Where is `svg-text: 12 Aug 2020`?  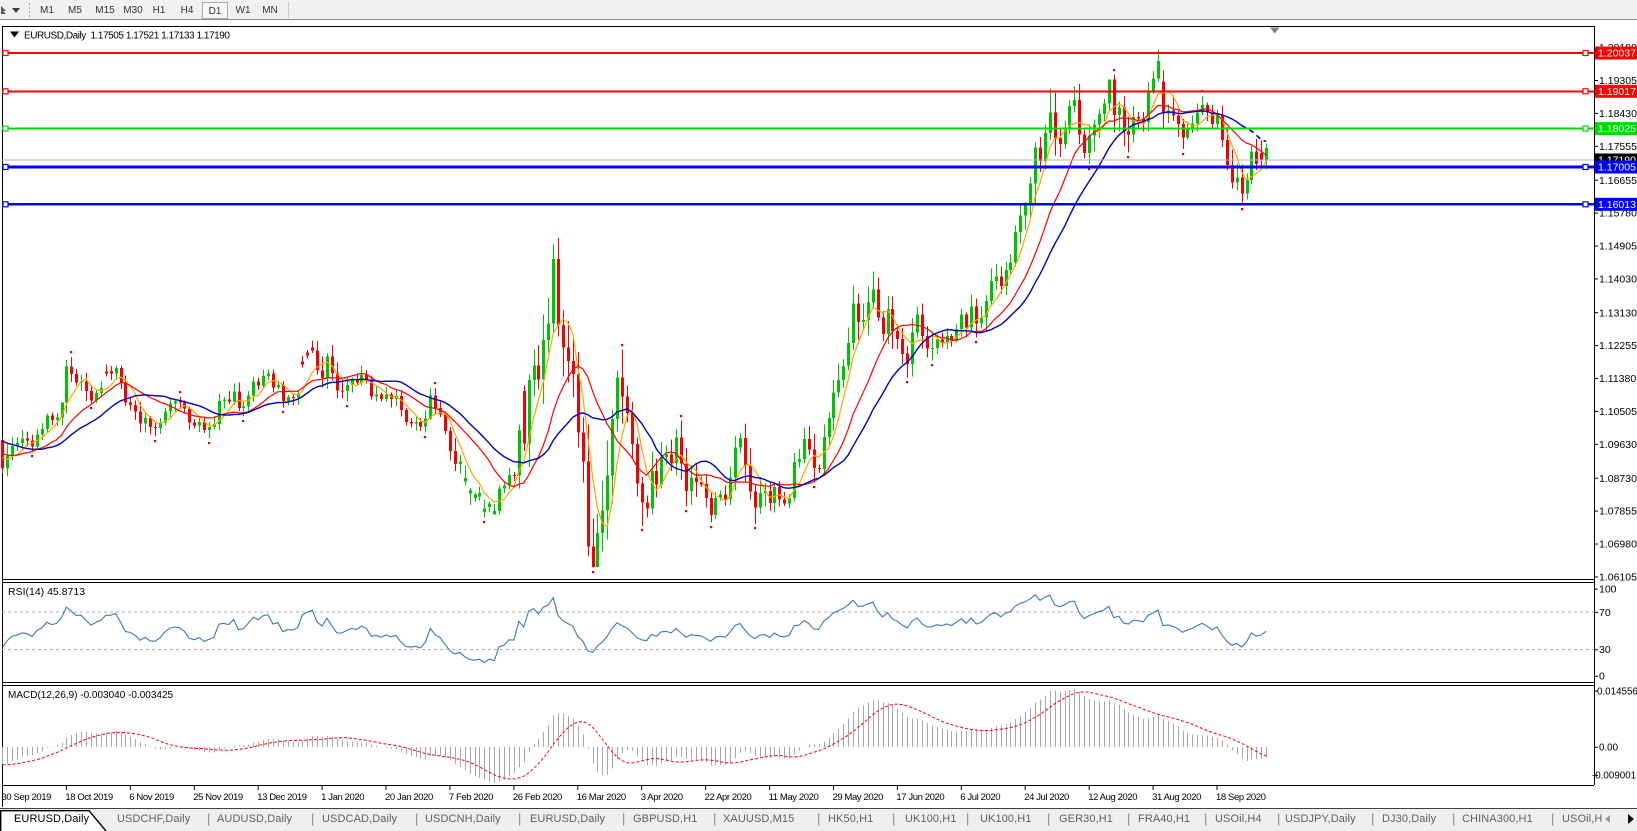 svg-text: 12 Aug 2020 is located at coordinates (1112, 797).